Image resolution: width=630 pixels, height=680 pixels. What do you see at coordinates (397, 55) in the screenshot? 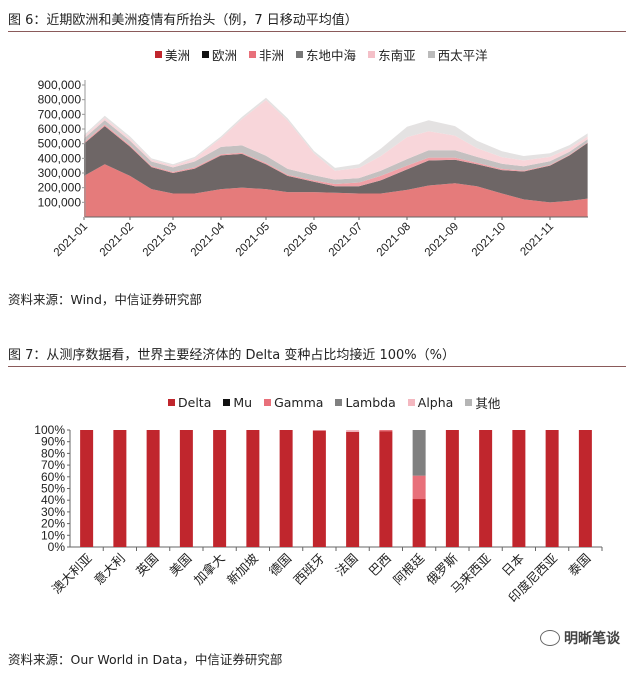
I see `legend-label: 东南亚` at bounding box center [397, 55].